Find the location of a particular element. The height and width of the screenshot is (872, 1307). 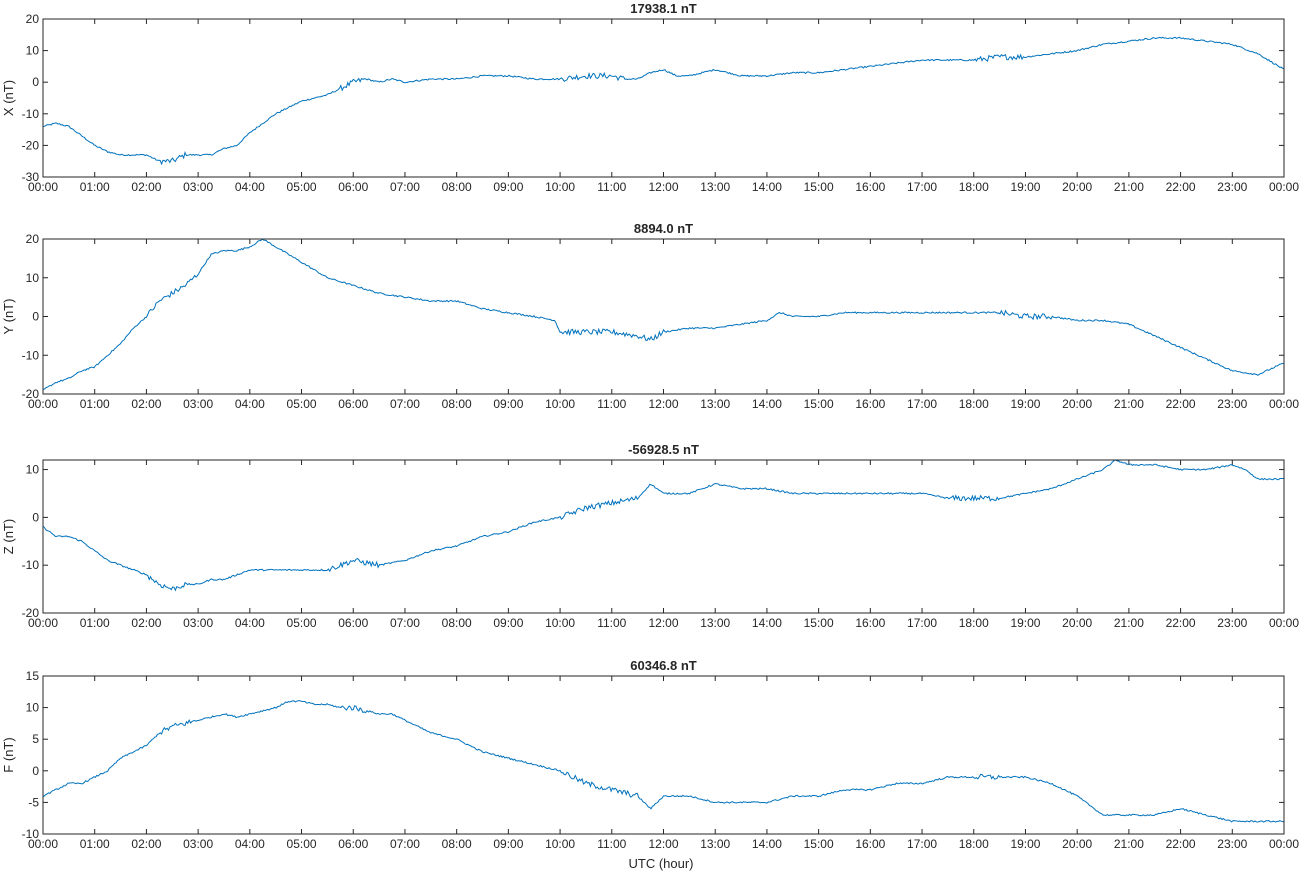

y-tick-label: 15 is located at coordinates (33, 676).